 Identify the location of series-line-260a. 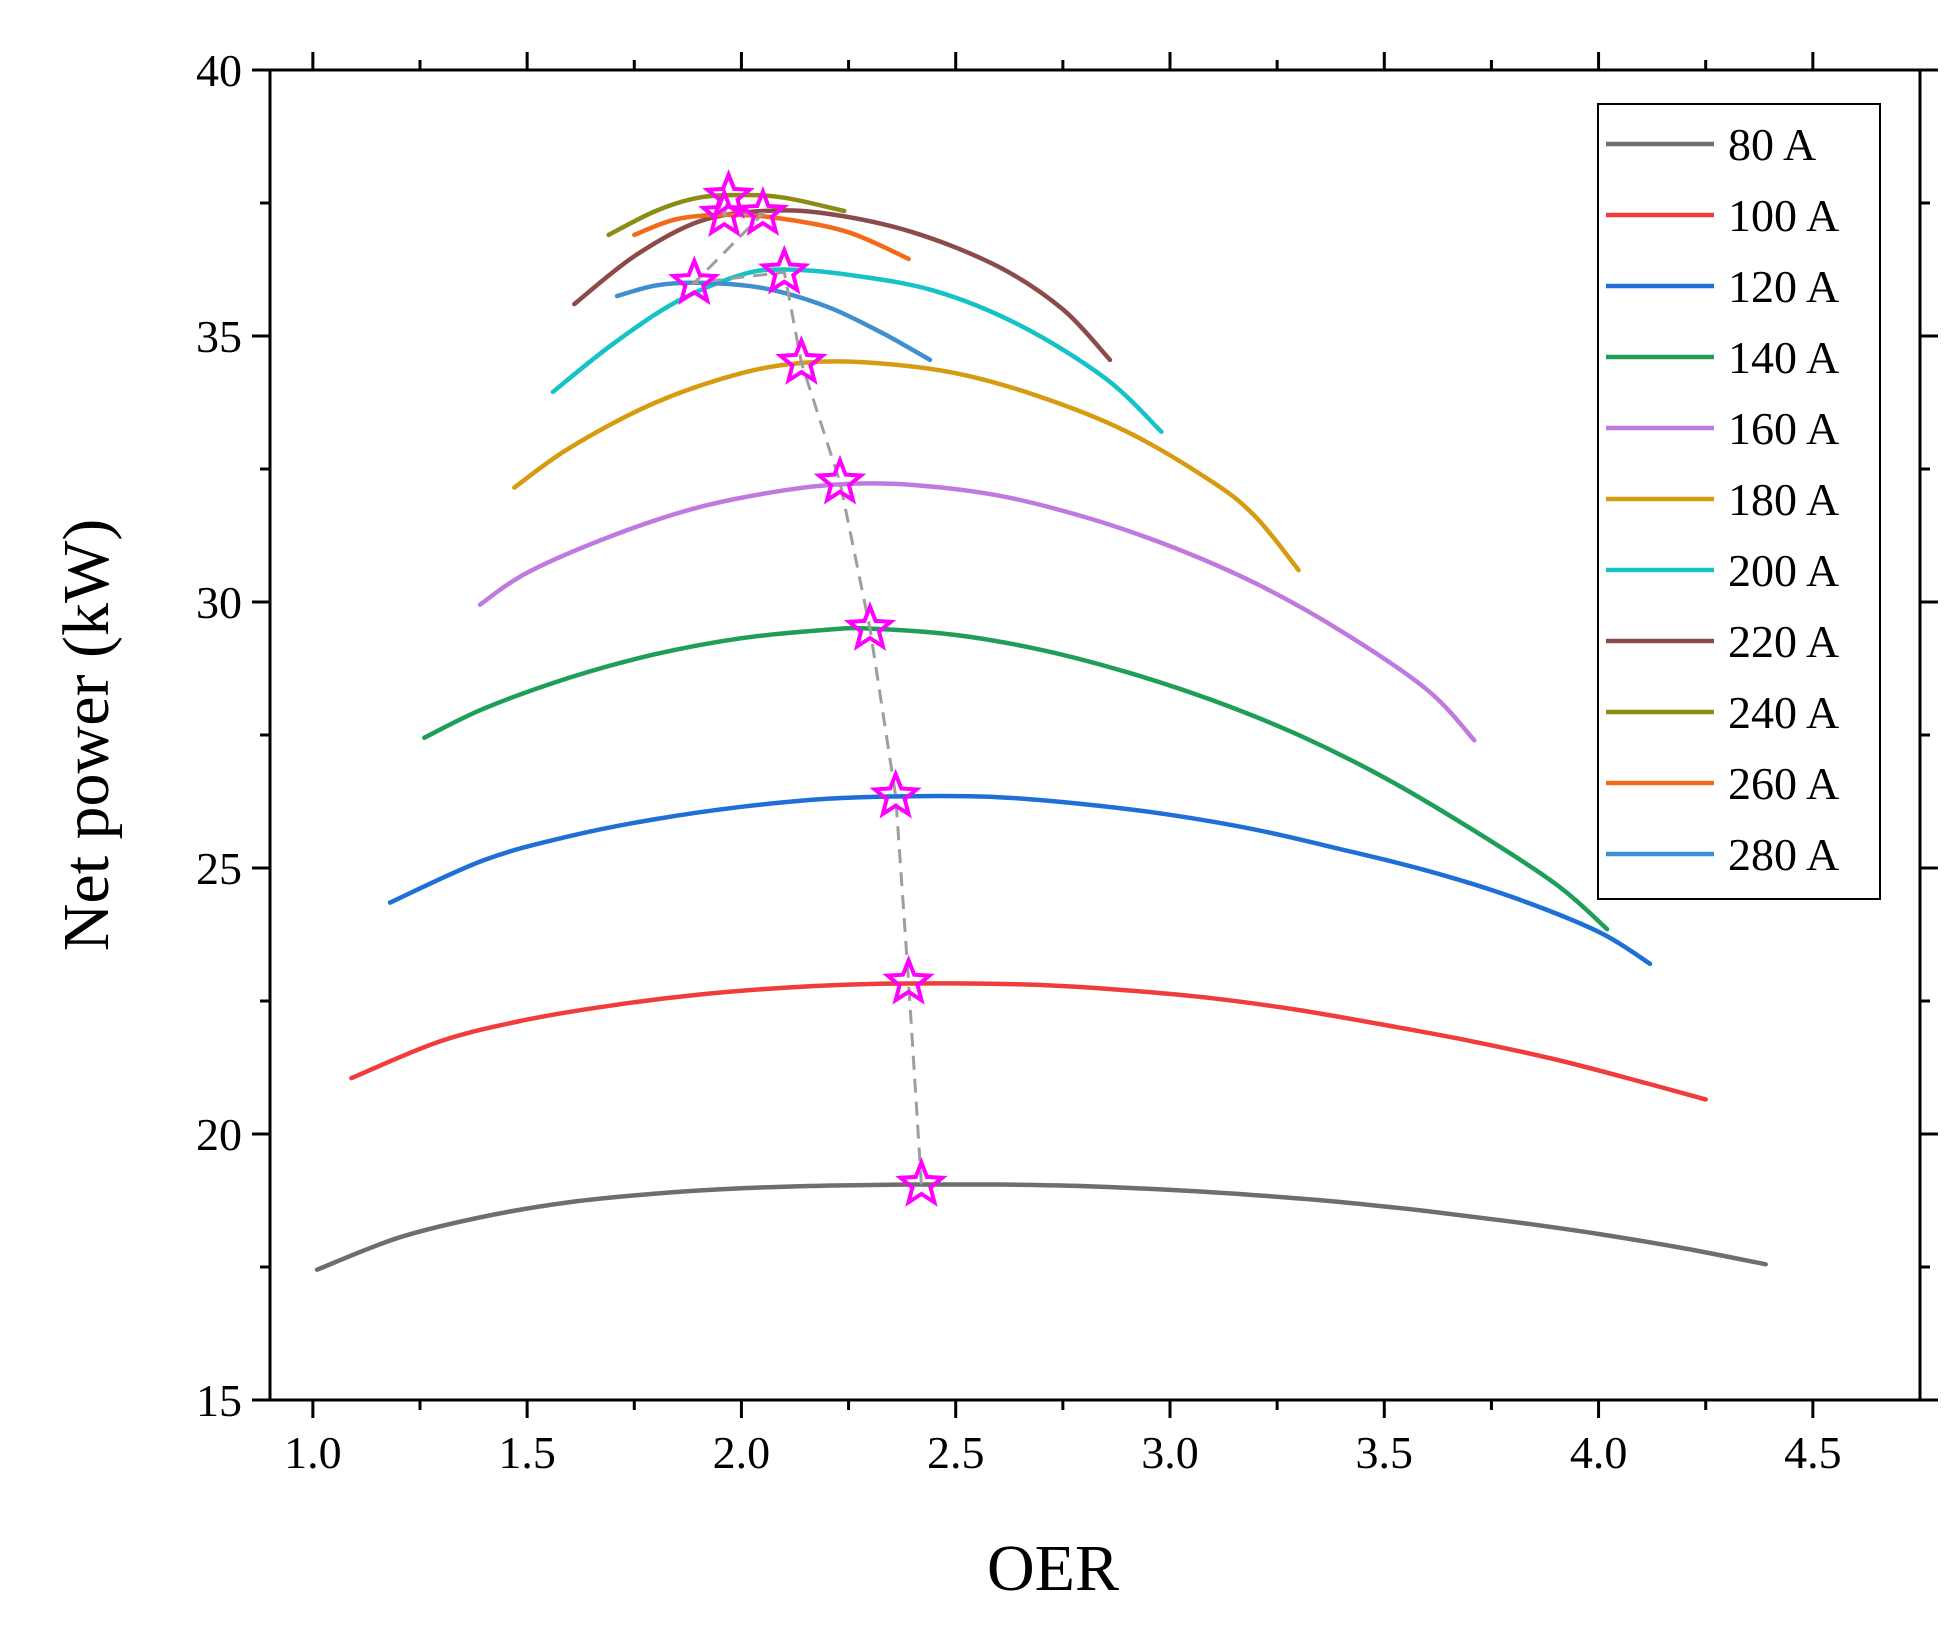
(771, 237).